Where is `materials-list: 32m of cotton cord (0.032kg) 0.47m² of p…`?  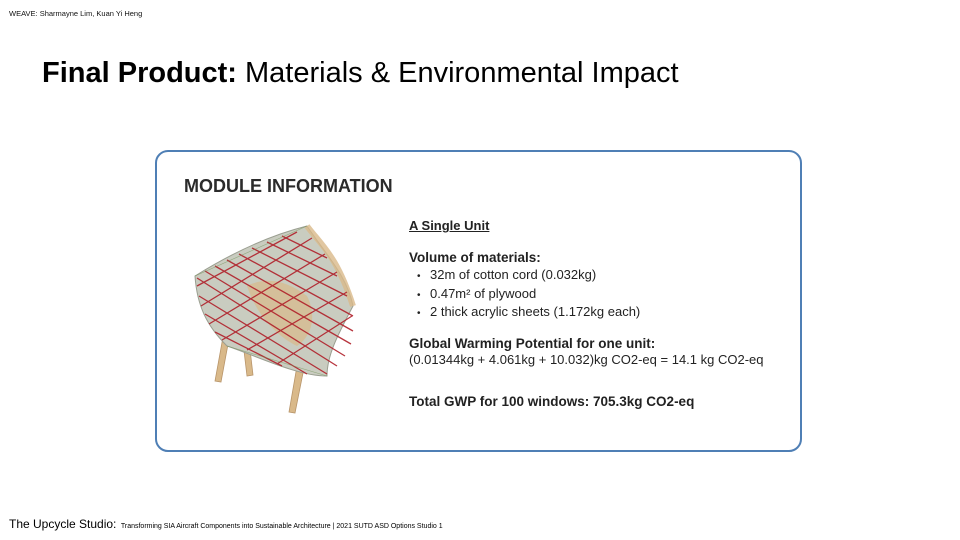
materials-list: 32m of cotton cord (0.032kg) 0.47m² of p… is located at coordinates (586, 295).